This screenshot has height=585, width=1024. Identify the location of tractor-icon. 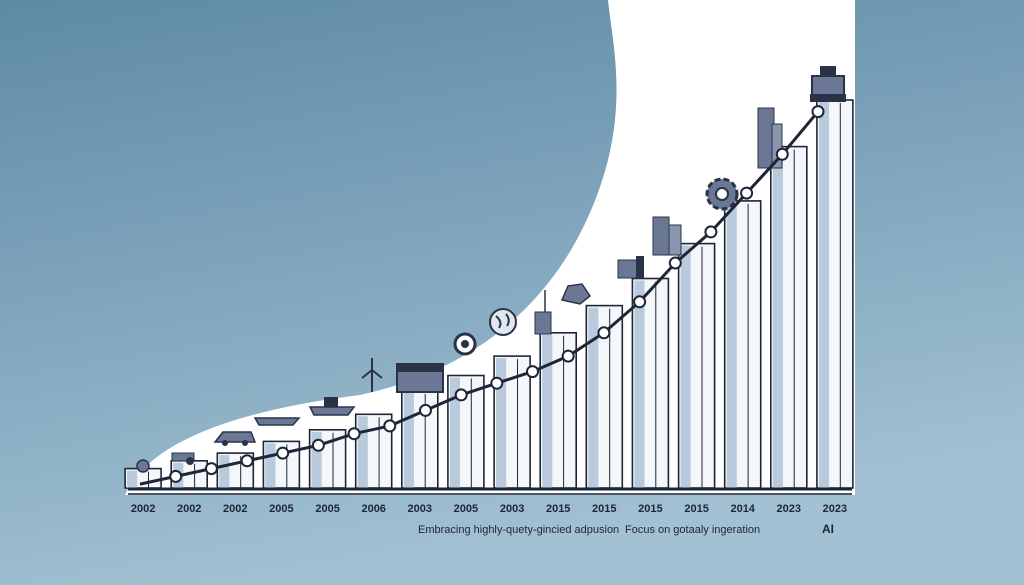
(183, 458).